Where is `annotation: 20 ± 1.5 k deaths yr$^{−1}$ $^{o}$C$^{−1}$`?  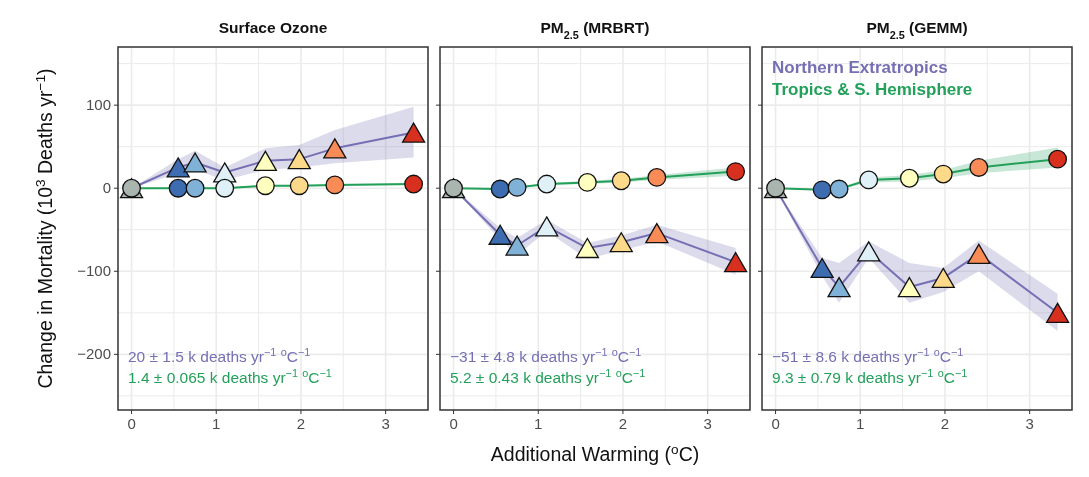
annotation: 20 ± 1.5 k deaths yr$^{−1}$ $^{o}$C$^{−1}$ is located at coordinates (219, 355).